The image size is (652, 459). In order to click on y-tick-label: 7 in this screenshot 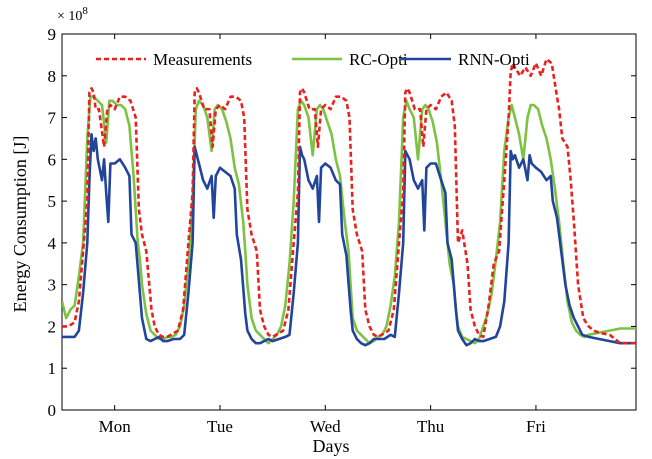, I will do `click(52, 118)`.